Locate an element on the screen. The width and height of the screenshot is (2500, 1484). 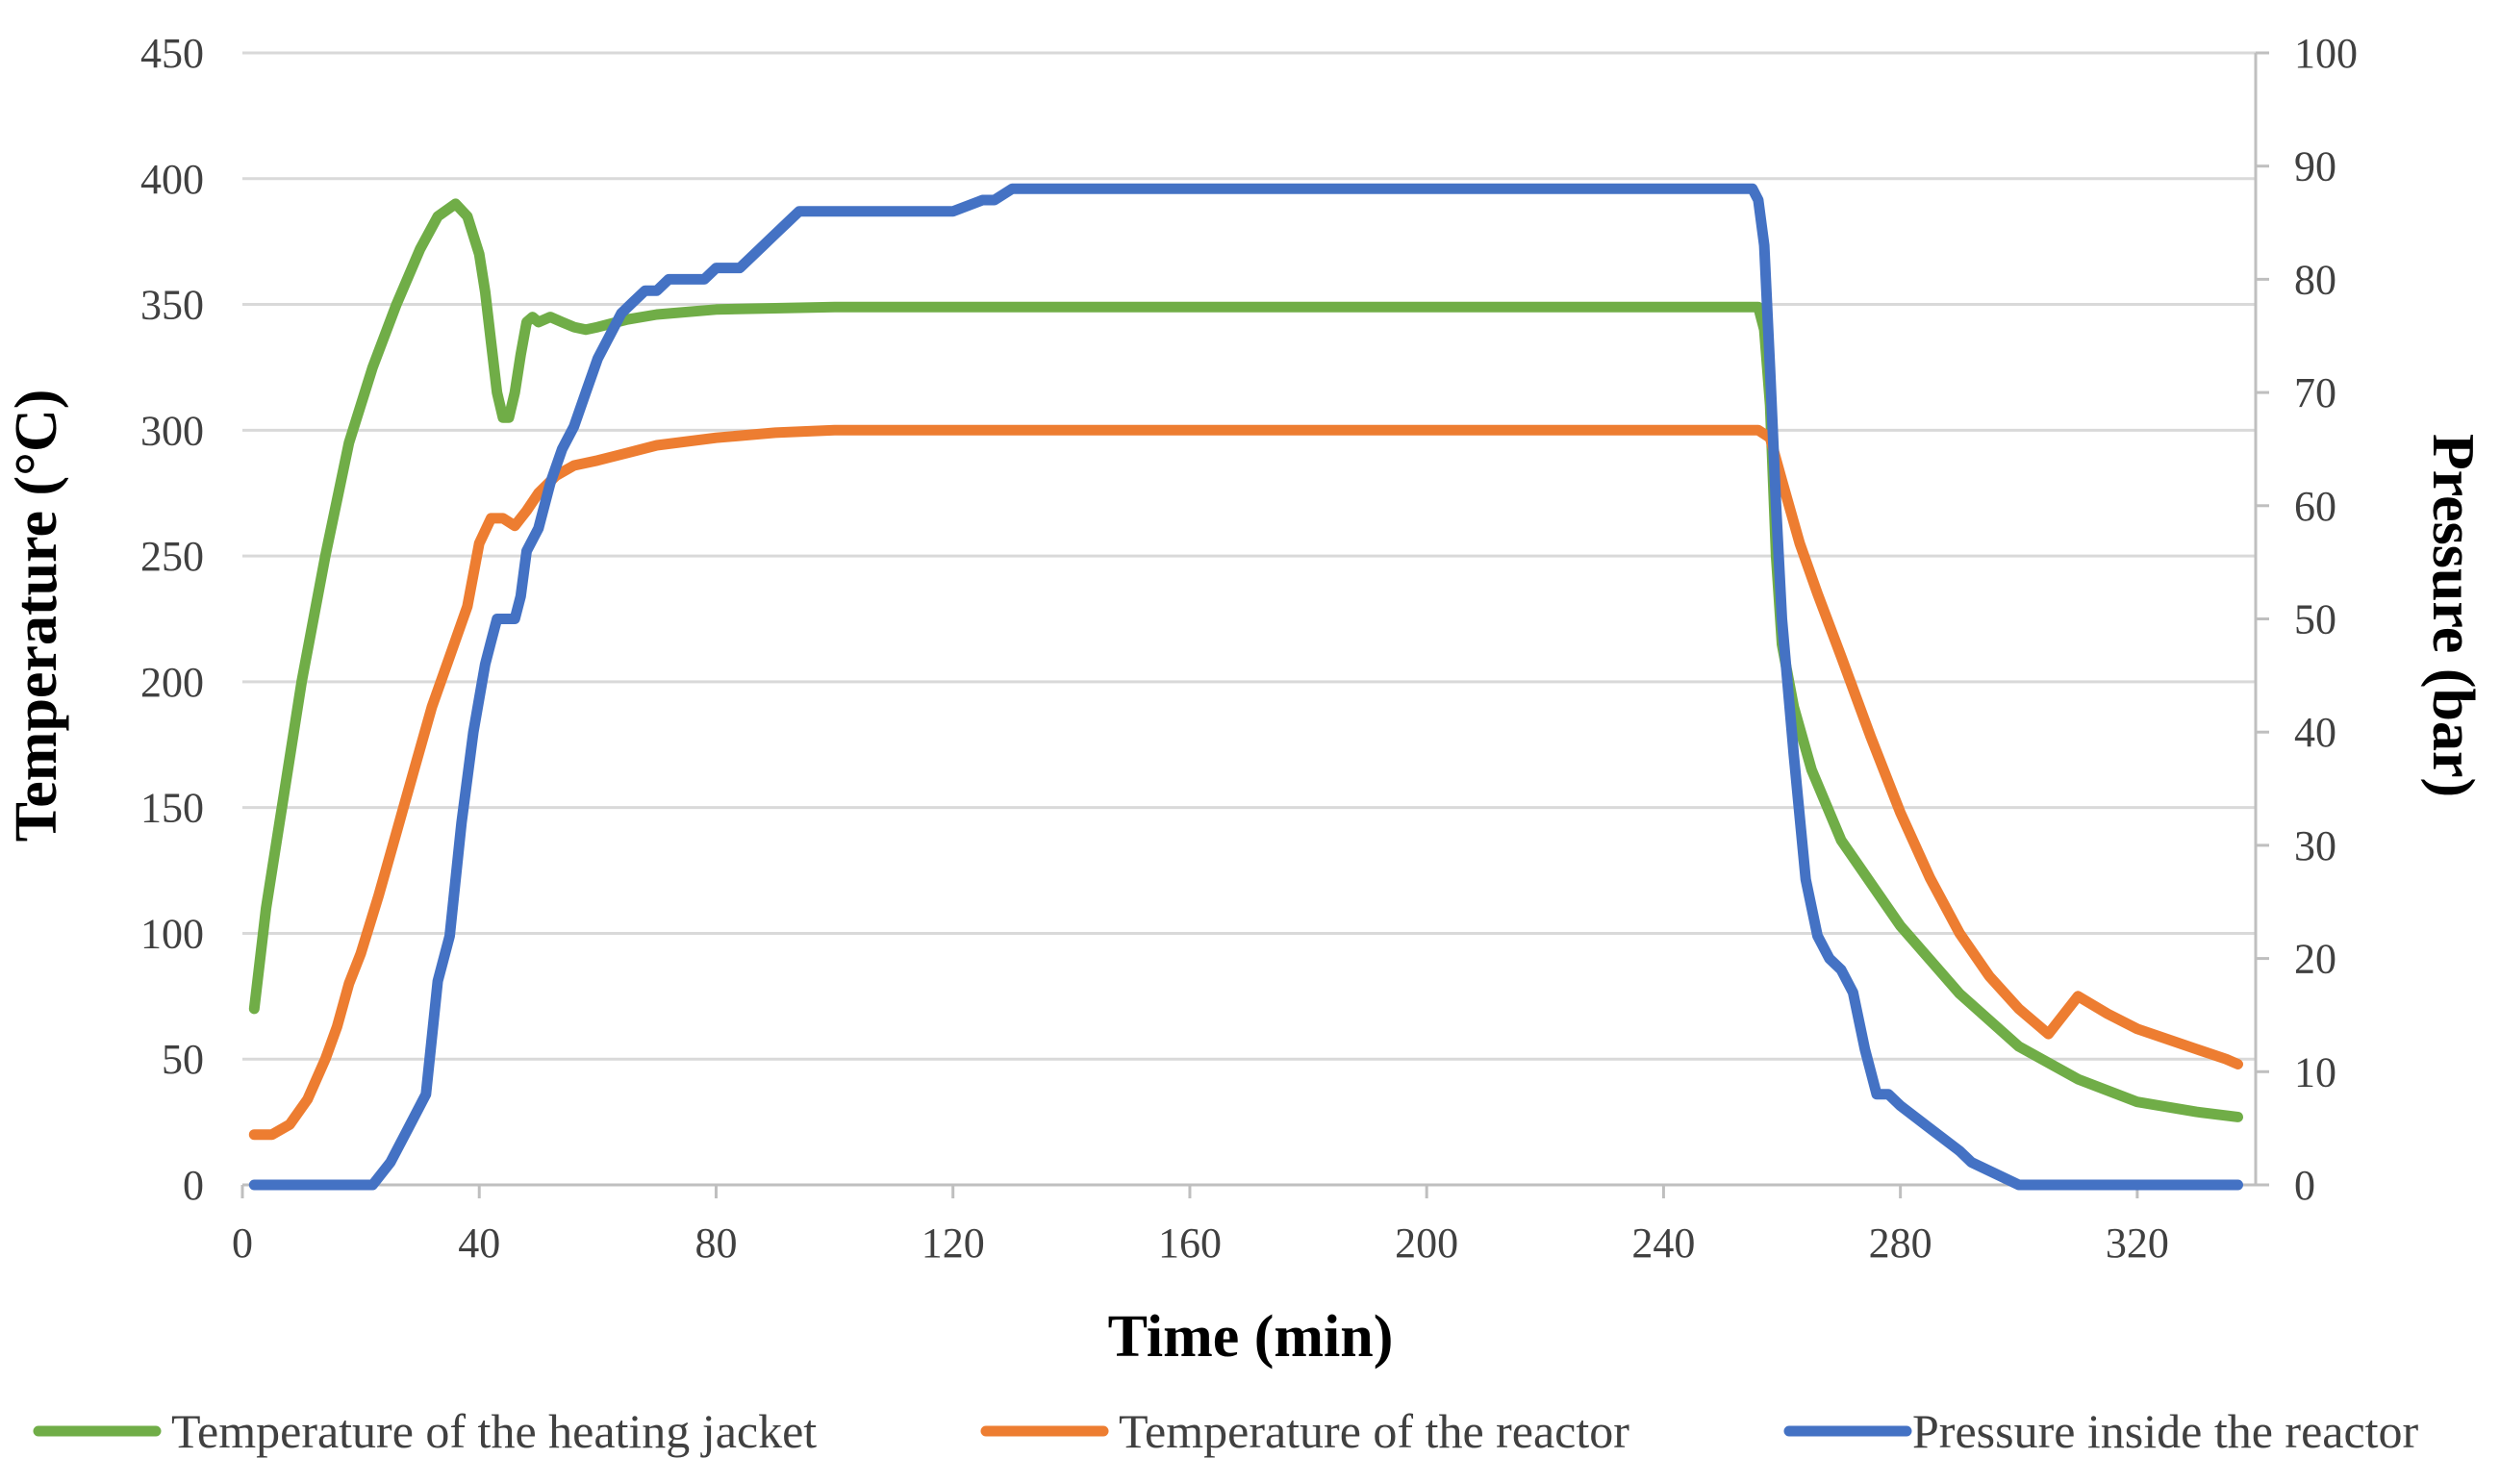
y-tick-label: 300 is located at coordinates (172, 431).